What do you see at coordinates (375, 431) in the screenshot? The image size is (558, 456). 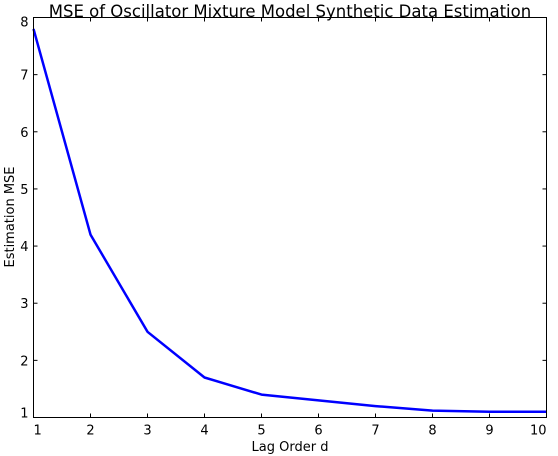 I see `x-tick-label: 7` at bounding box center [375, 431].